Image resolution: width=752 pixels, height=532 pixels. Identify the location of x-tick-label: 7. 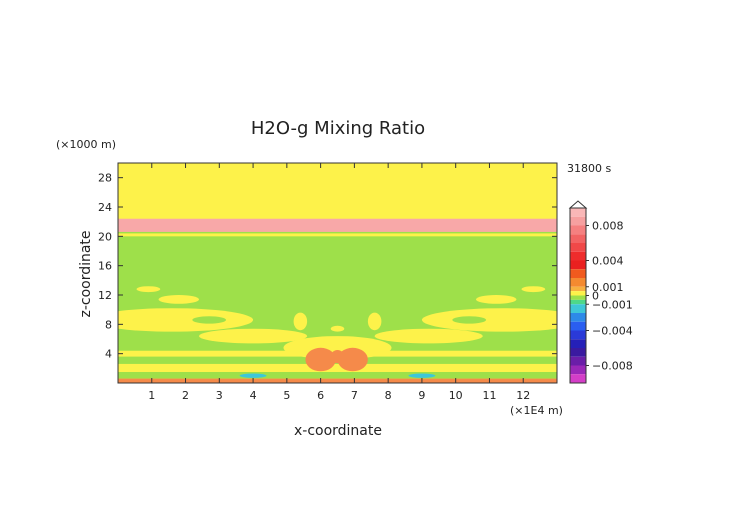
(354, 395).